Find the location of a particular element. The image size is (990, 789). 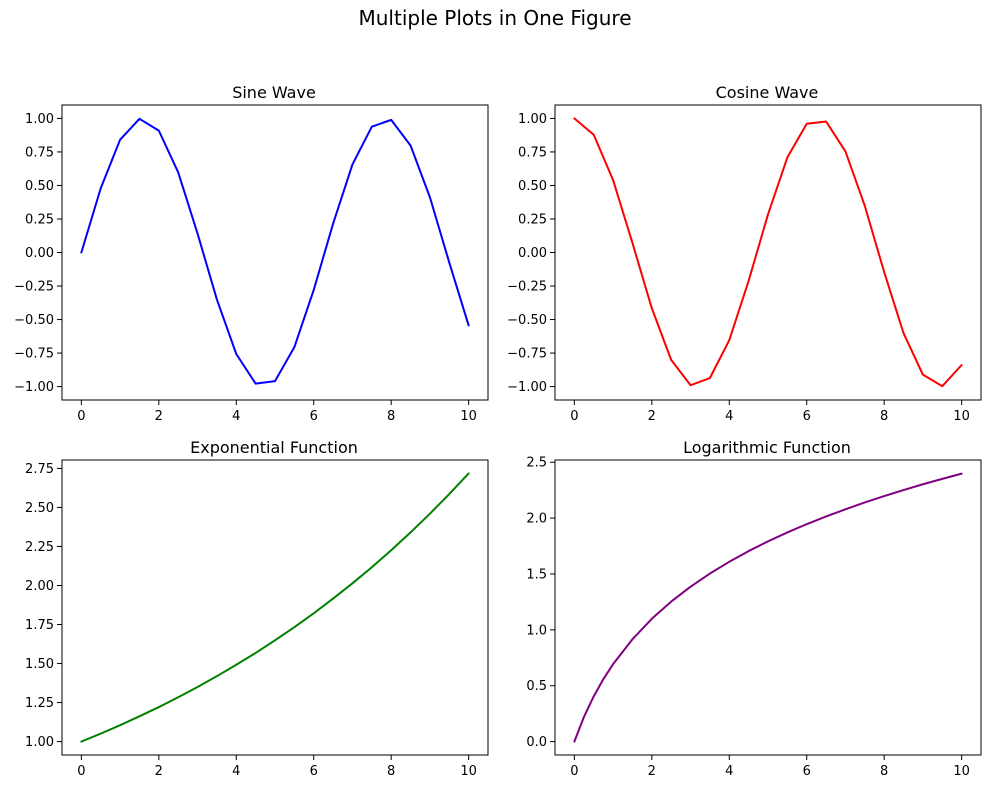

y-tick-label: 1.5 is located at coordinates (536, 574).